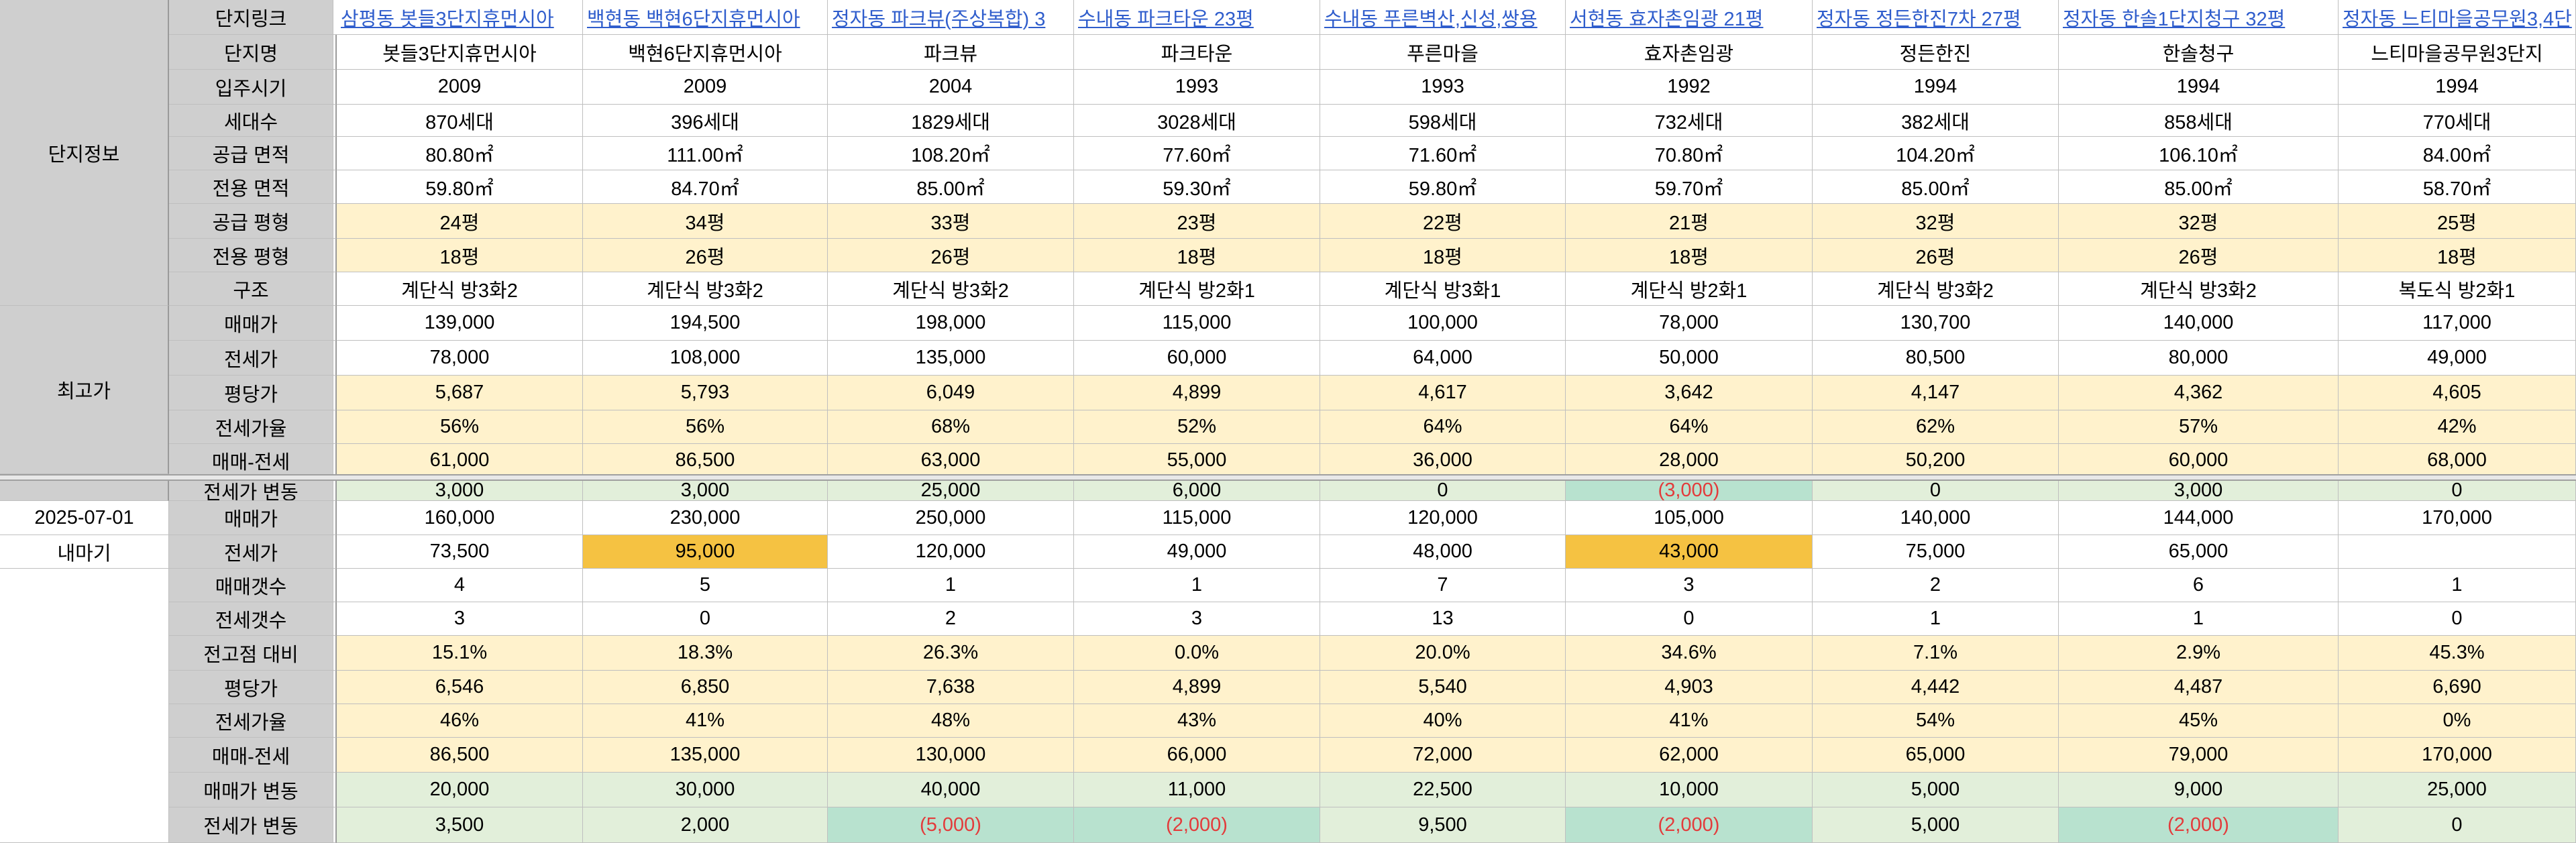 This screenshot has height=843, width=2576. What do you see at coordinates (1443, 358) in the screenshot?
I see `value-cell: 64,000` at bounding box center [1443, 358].